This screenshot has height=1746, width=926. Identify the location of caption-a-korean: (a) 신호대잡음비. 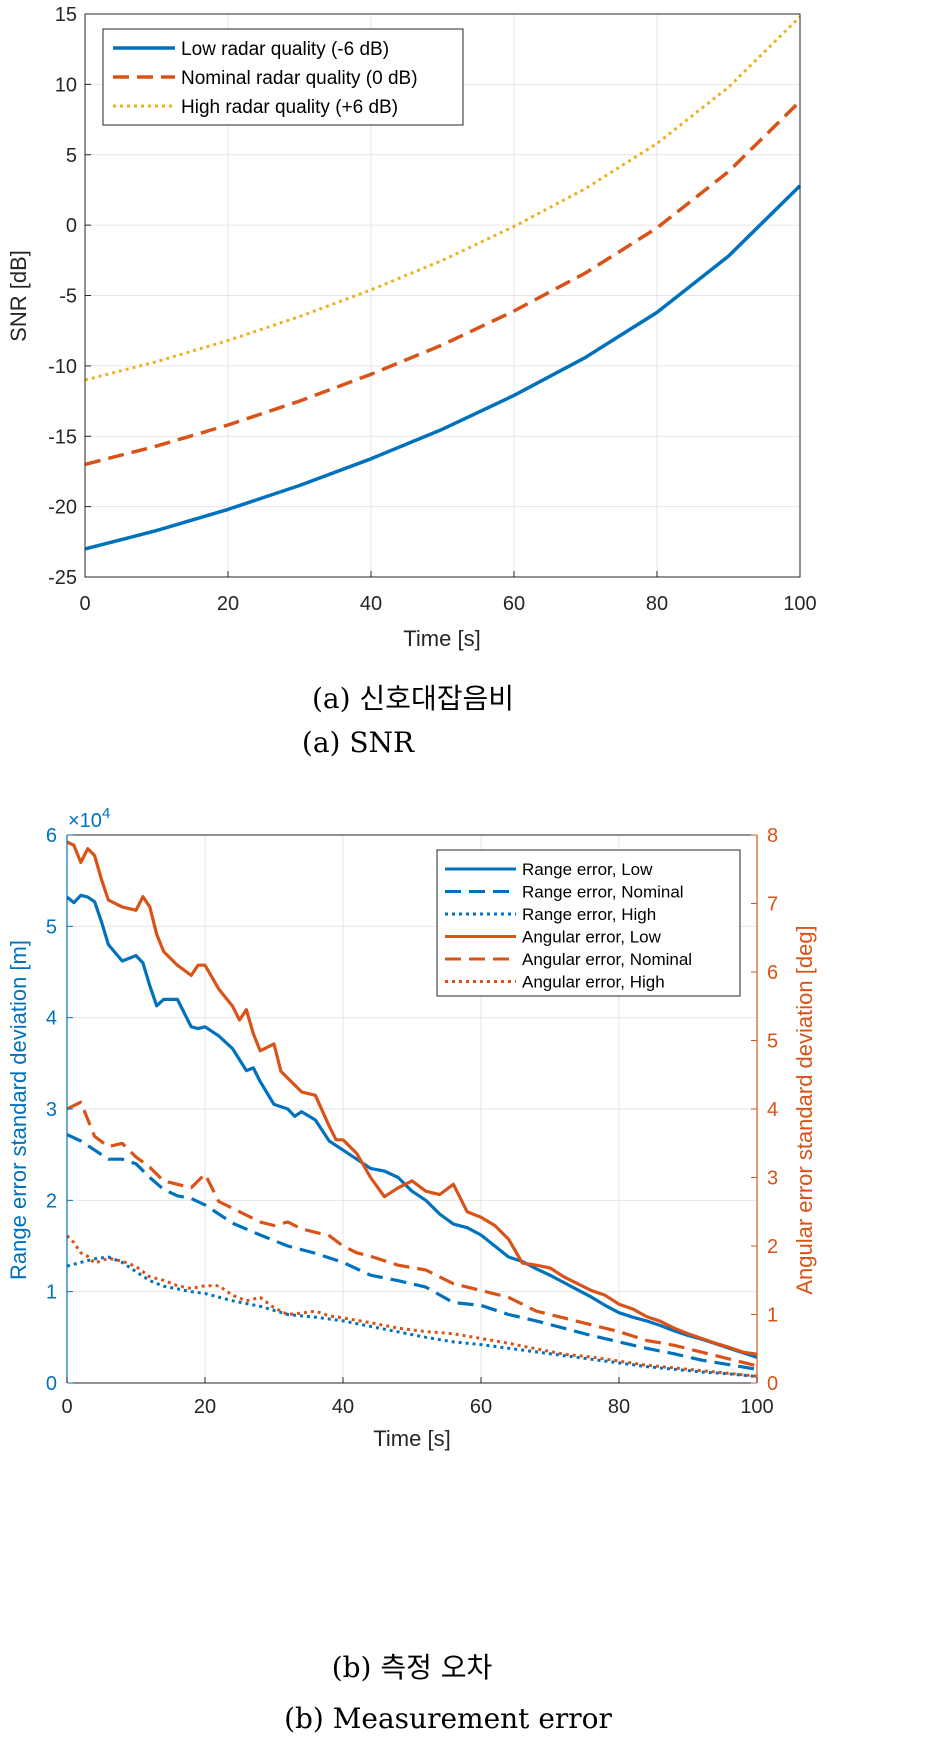
(413, 698).